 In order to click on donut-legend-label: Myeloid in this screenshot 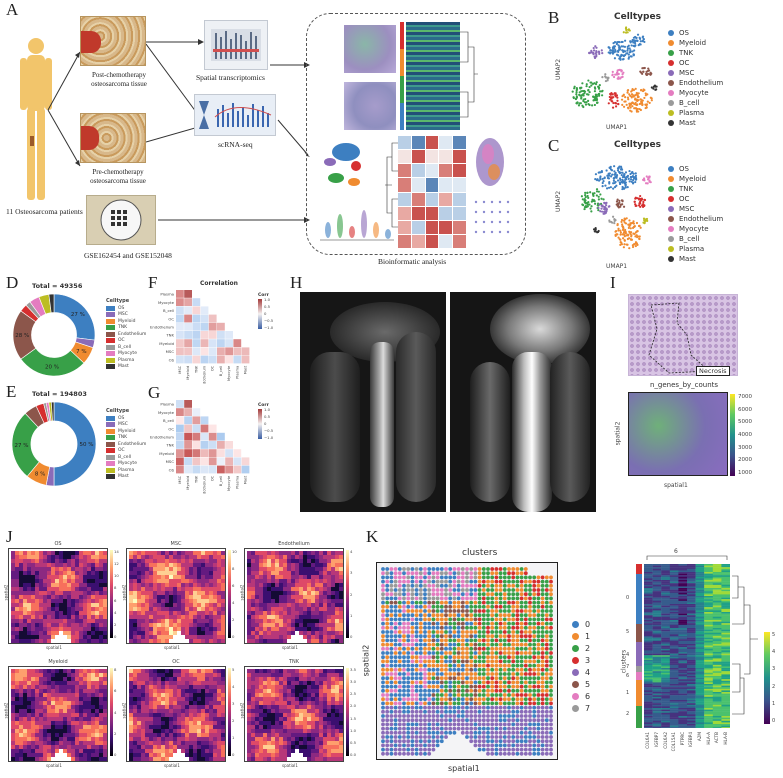, I will do `click(127, 321)`.